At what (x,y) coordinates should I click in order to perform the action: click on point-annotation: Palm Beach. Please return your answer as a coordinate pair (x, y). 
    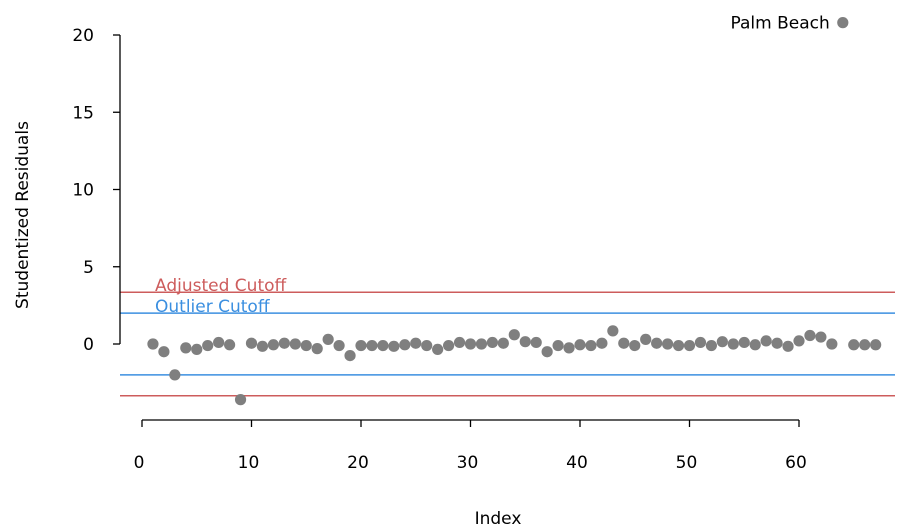
    Looking at the image, I should click on (780, 24).